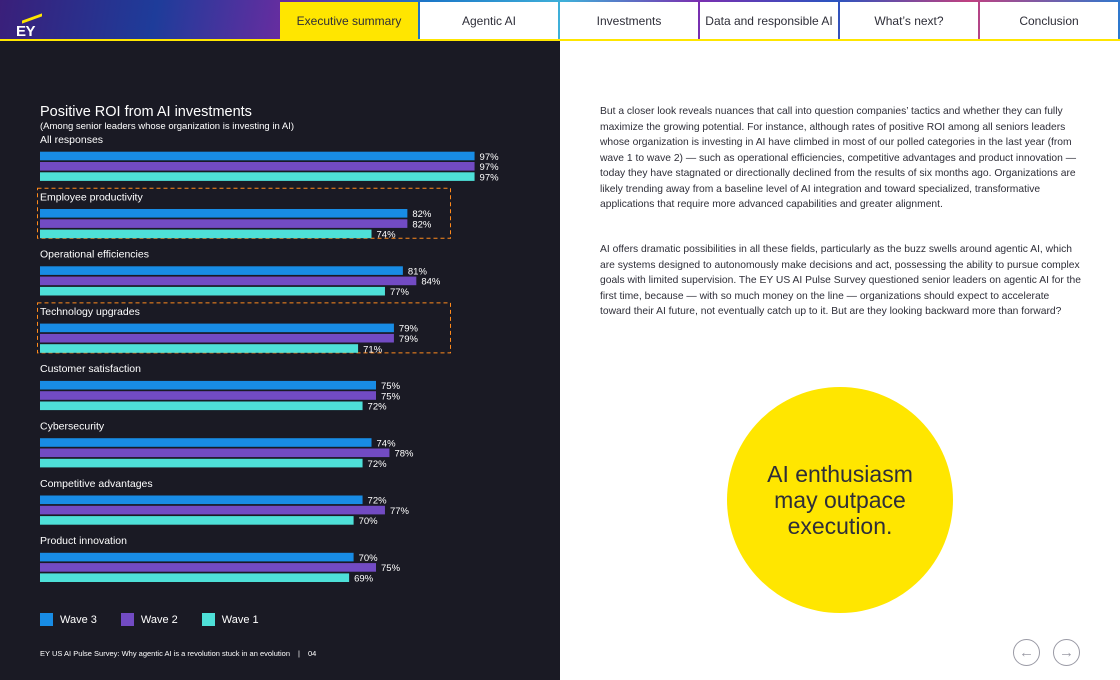 This screenshot has height=680, width=1120. What do you see at coordinates (206, 442) in the screenshot?
I see `bar-wave-3-cybersecurity` at bounding box center [206, 442].